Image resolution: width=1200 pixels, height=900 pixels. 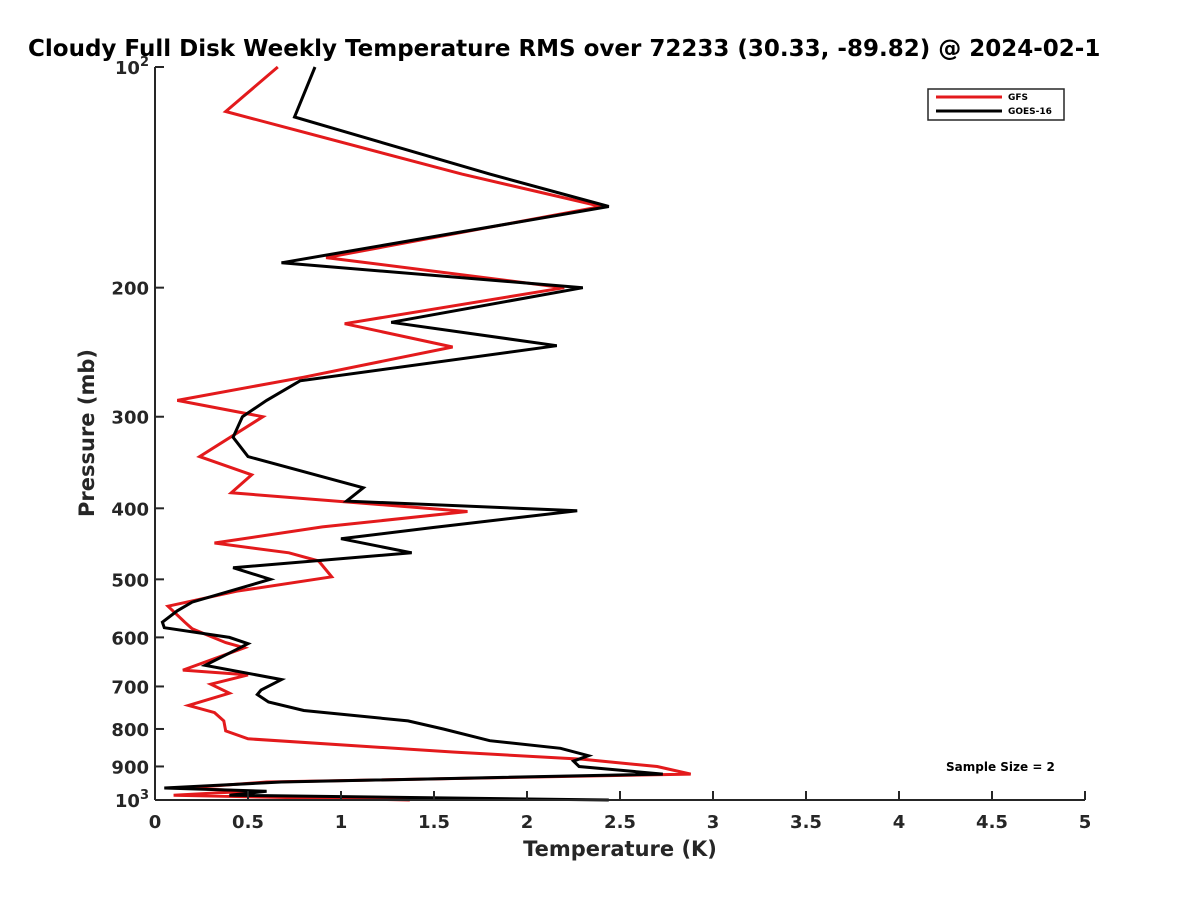 I want to click on legend-label-goes16: GOES-16, so click(x=1030, y=112).